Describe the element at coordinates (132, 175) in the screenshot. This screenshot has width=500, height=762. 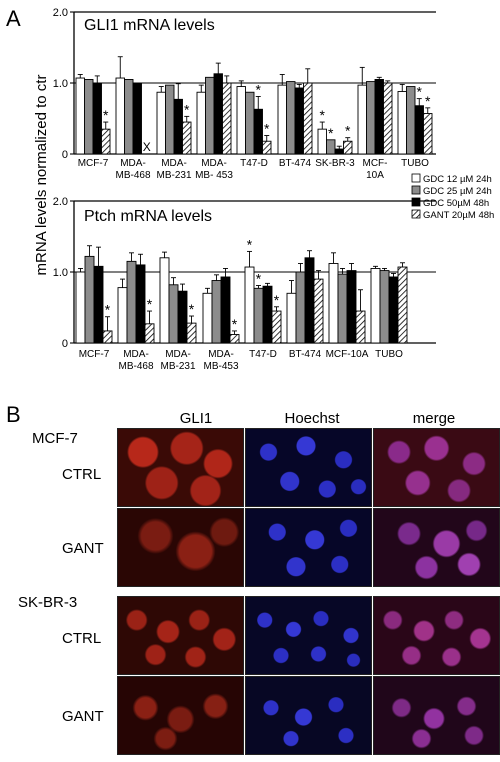
I see `category-label: MB-468` at that location.